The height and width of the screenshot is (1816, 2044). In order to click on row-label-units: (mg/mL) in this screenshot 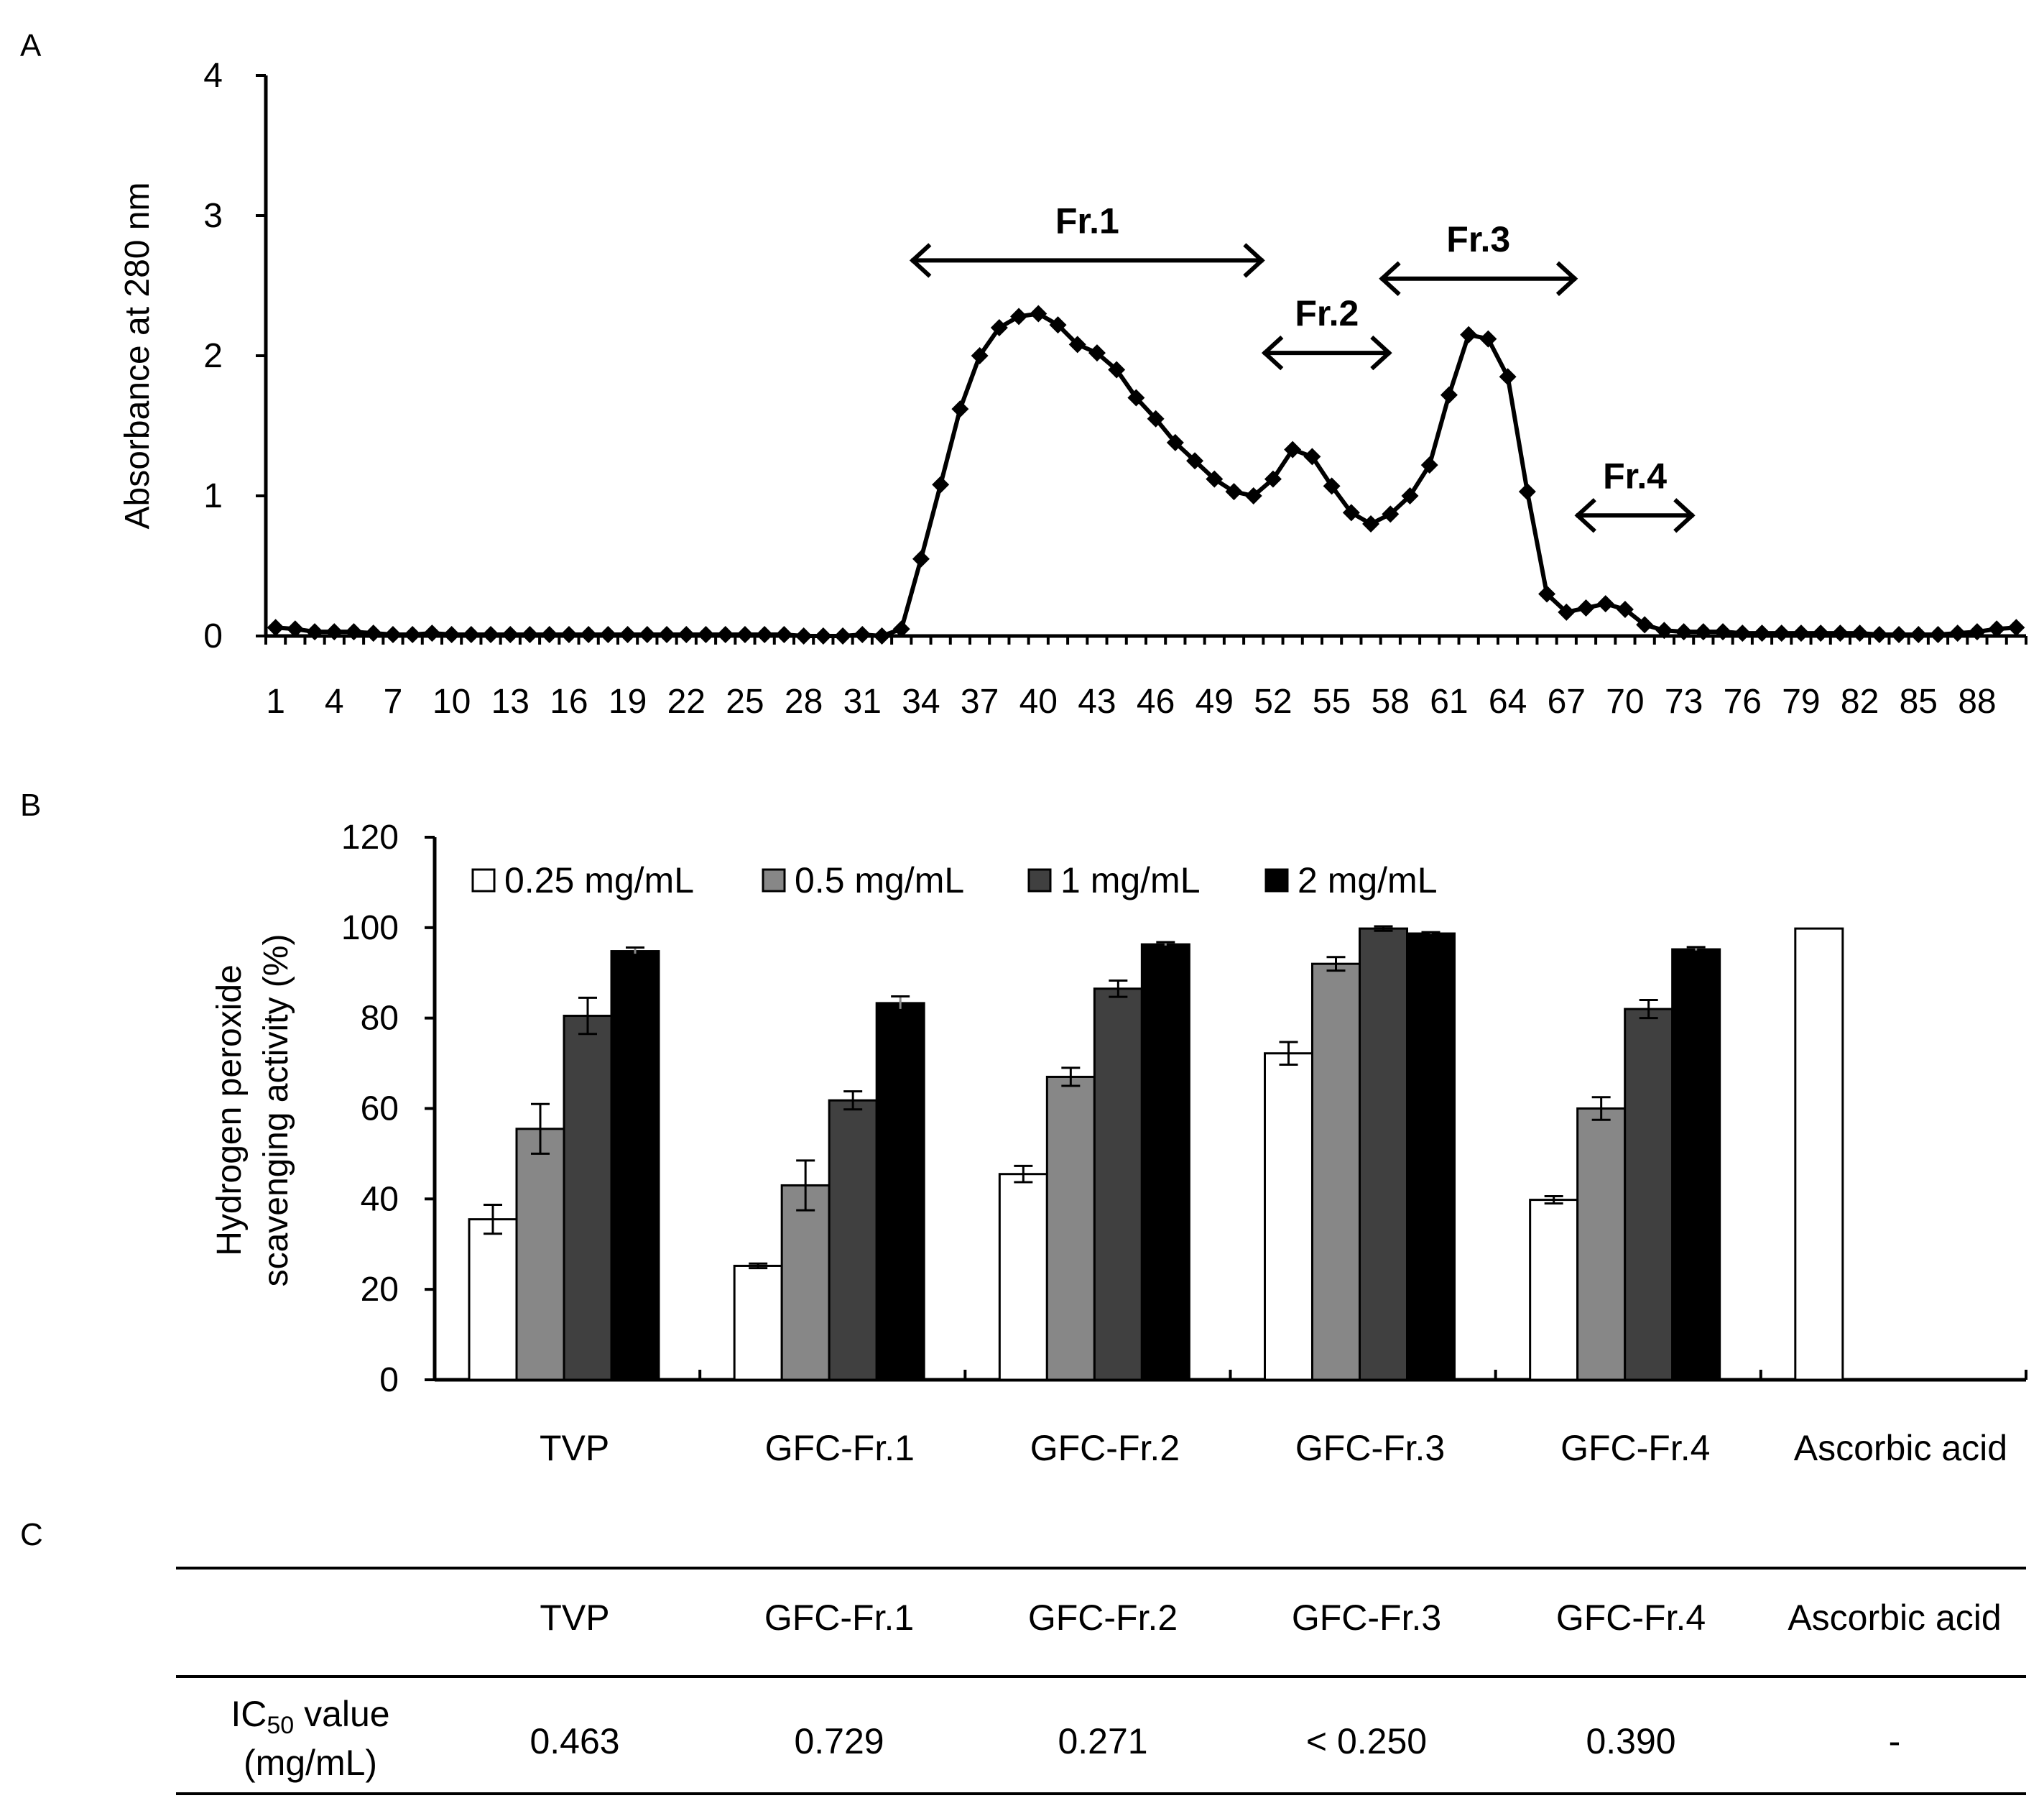, I will do `click(310, 1763)`.